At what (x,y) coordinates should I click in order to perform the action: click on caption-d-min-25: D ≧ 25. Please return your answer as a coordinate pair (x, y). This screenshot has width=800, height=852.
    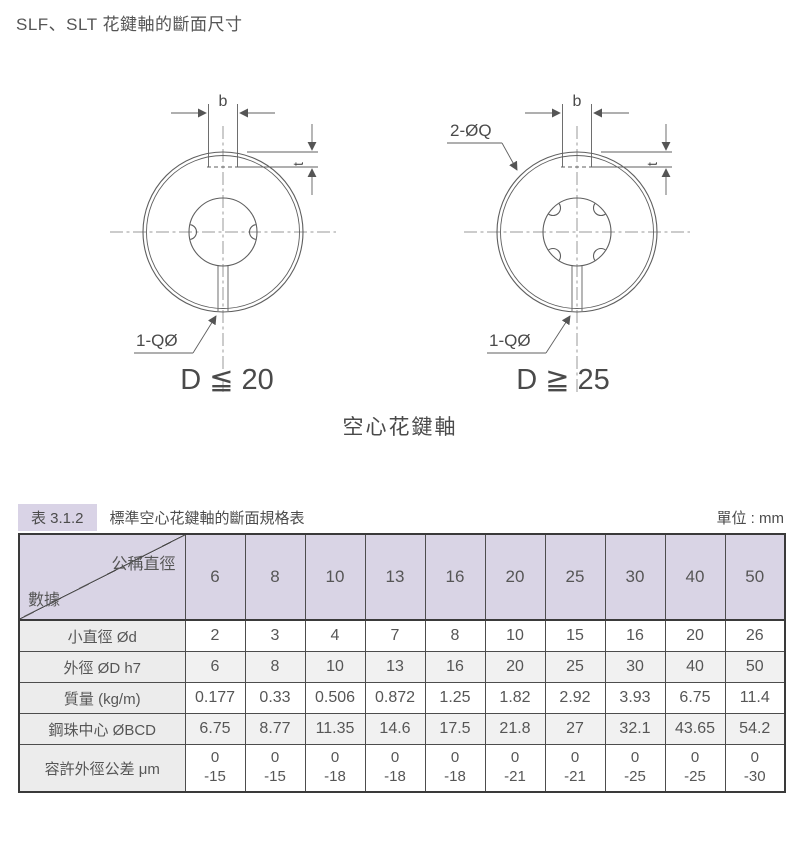
    Looking at the image, I should click on (563, 380).